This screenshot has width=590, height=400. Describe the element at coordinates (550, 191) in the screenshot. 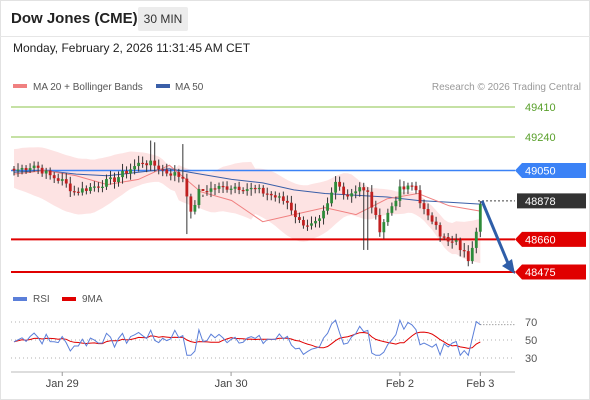

I see `level-labels: 49410 49240 49050 48878 48660 48475` at that location.